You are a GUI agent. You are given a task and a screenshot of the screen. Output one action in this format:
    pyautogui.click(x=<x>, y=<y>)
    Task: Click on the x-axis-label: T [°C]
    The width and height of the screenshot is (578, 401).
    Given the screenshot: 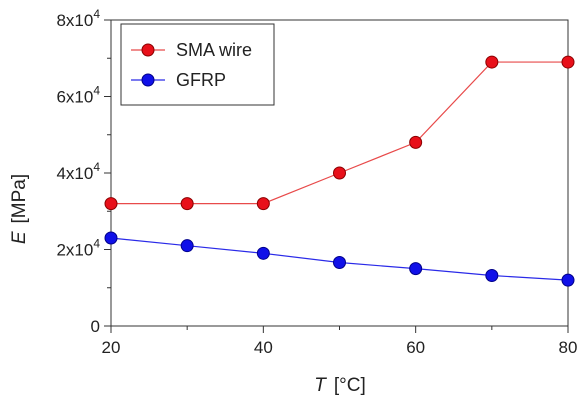 What is the action you would take?
    pyautogui.click(x=340, y=385)
    